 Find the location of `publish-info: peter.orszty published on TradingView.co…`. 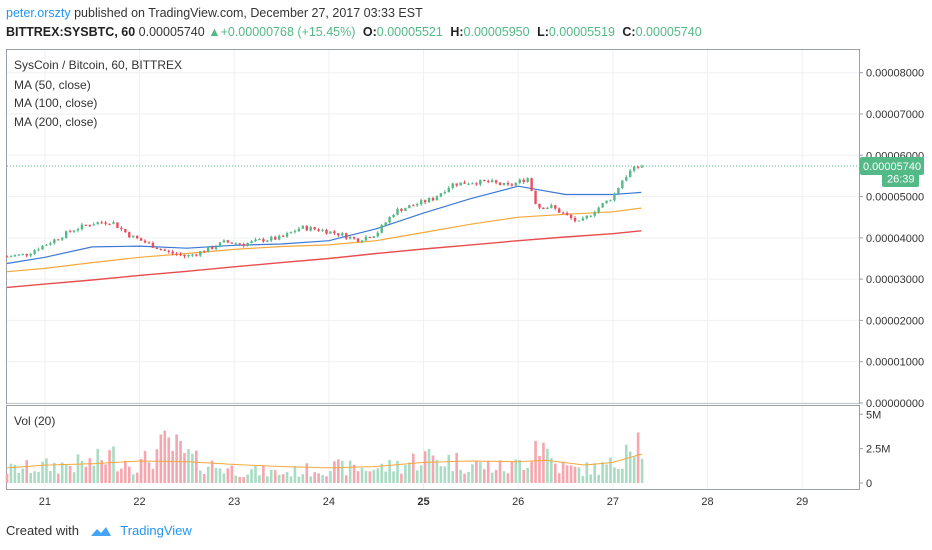

publish-info: peter.orszty published on TradingView.co… is located at coordinates (214, 13).